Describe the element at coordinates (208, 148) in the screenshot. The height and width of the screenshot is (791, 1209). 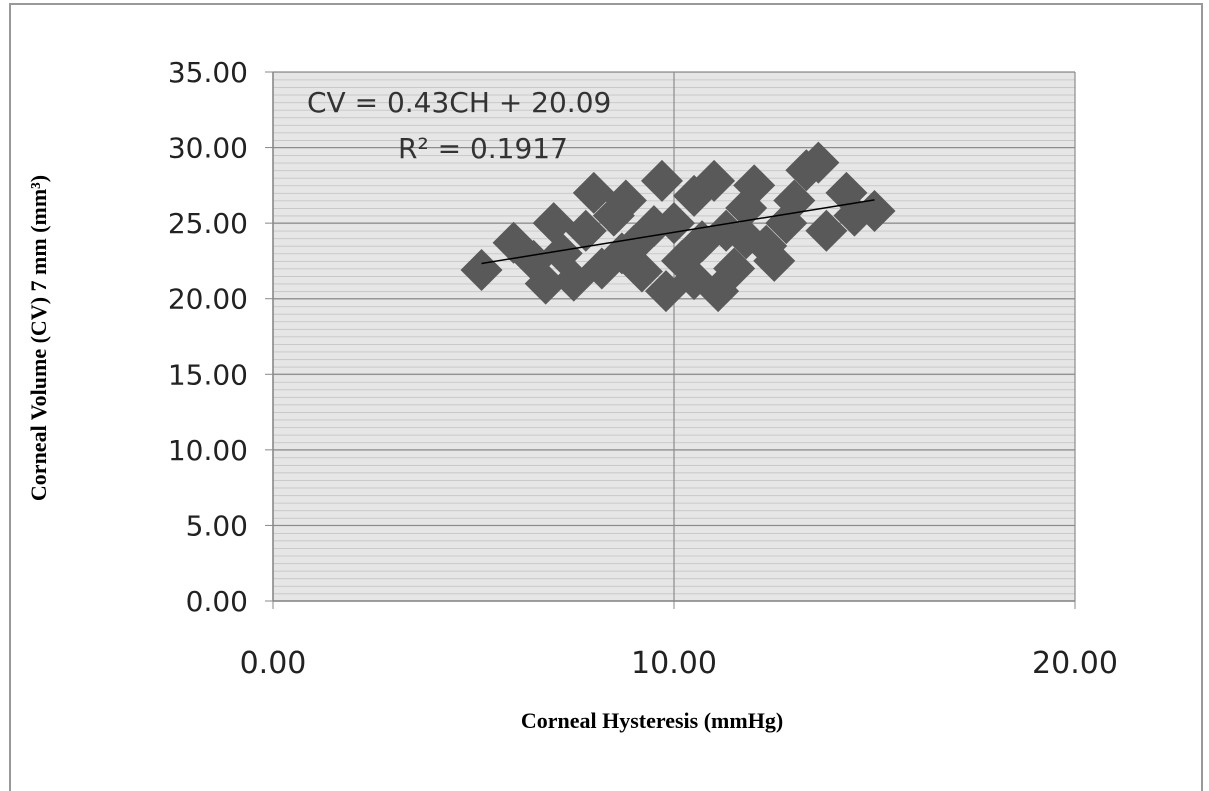
I see `y-tick-label: 30.00` at that location.